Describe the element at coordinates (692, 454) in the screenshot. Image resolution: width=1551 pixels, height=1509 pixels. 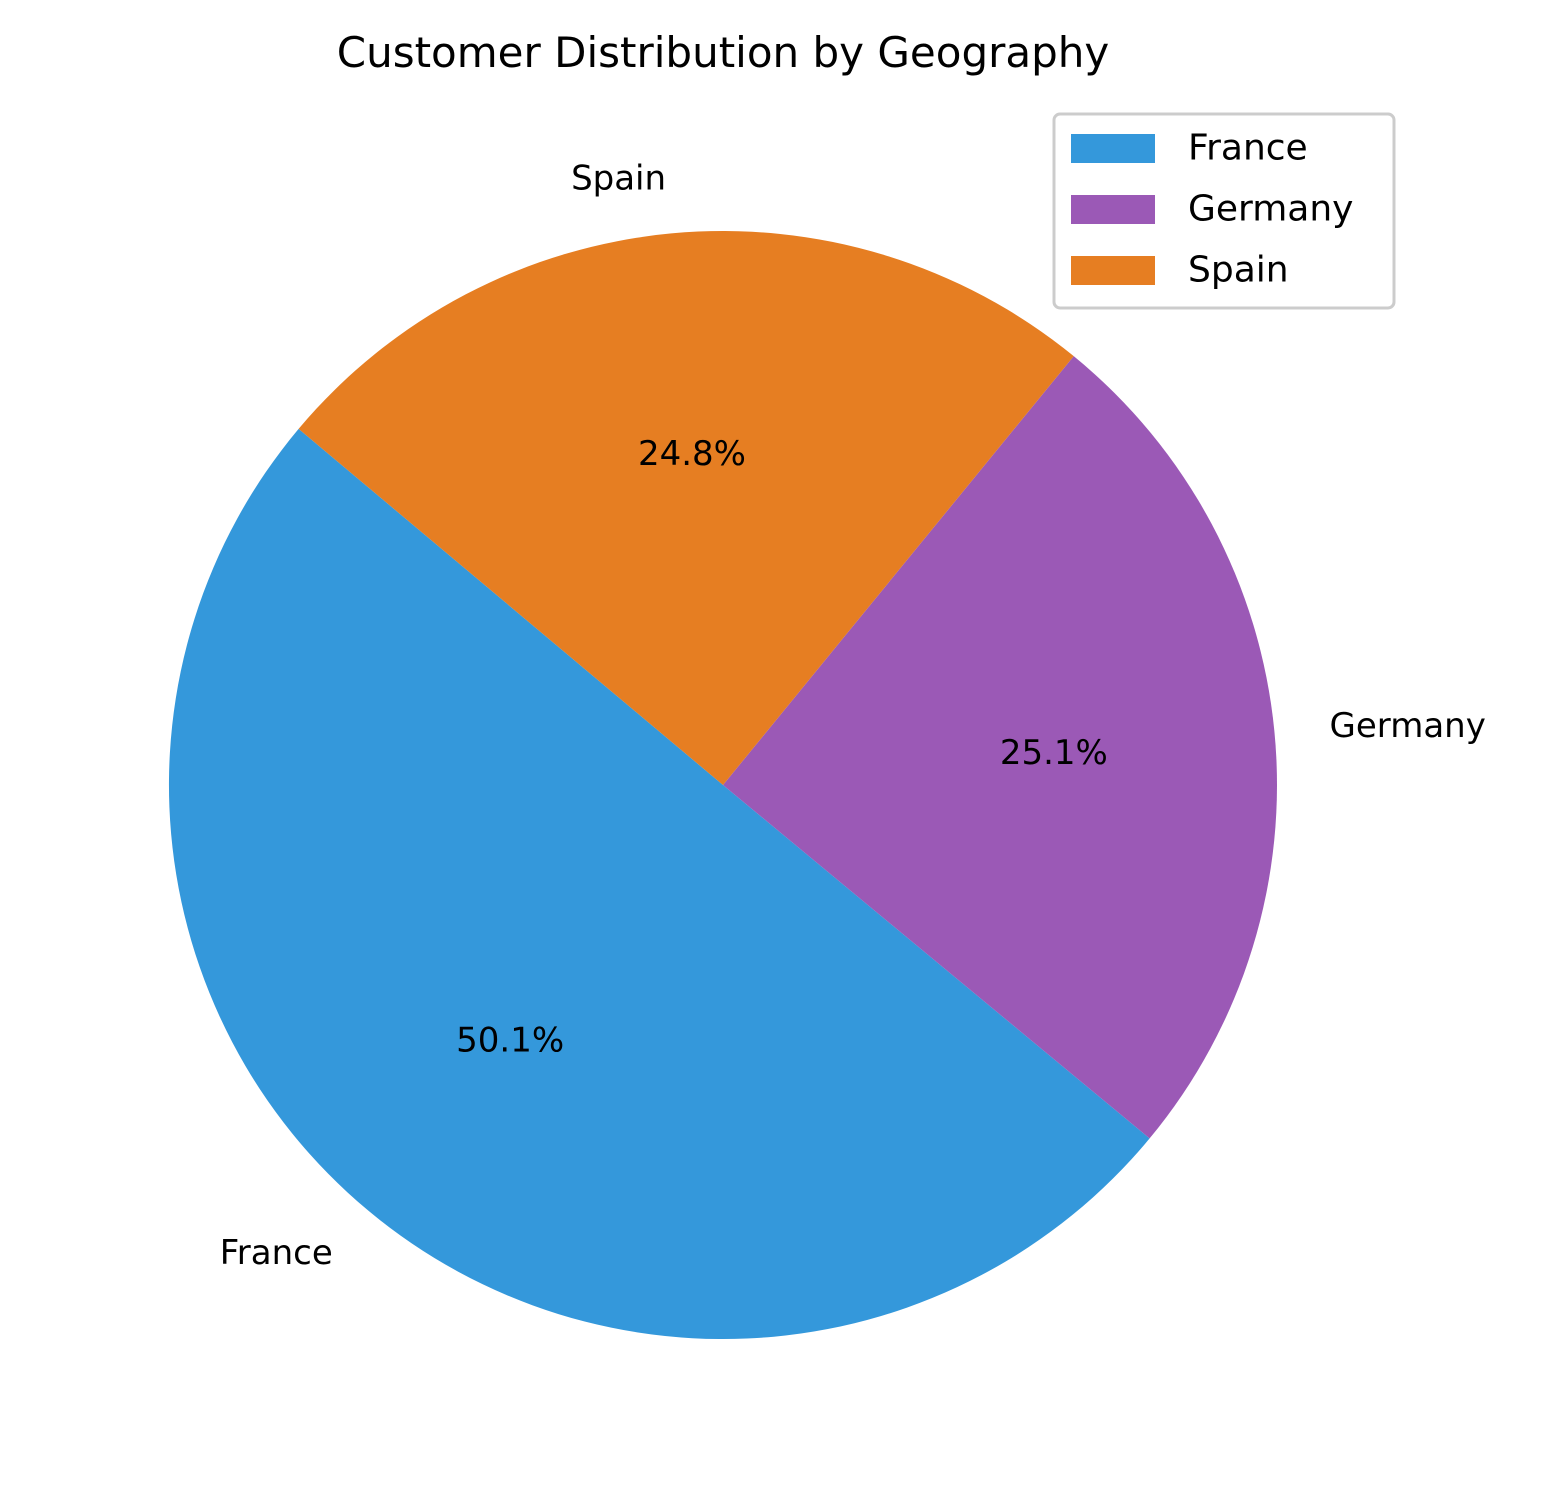
I see `percent-label-spain: 24.8%` at that location.